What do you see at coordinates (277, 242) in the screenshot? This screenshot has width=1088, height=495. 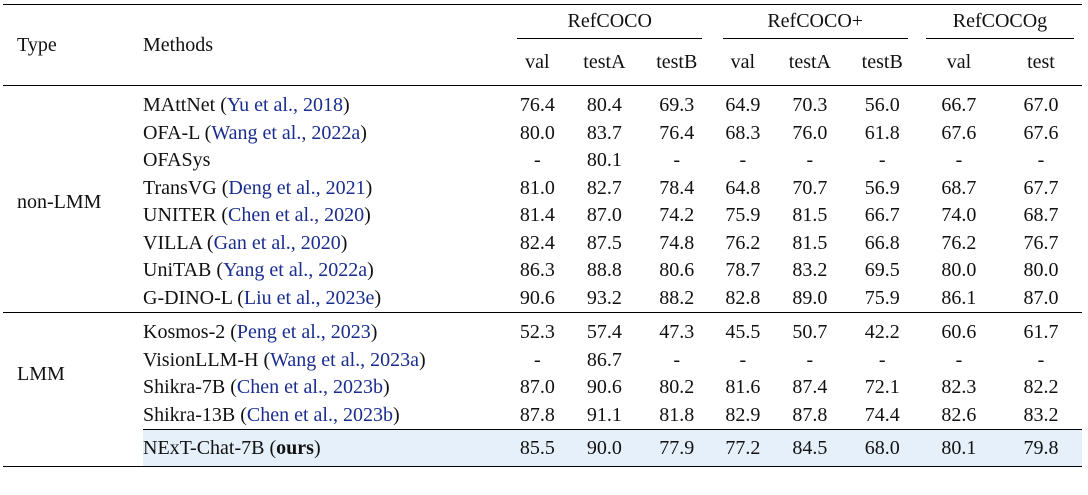 I see `citation-link: Gan et al., 2020` at bounding box center [277, 242].